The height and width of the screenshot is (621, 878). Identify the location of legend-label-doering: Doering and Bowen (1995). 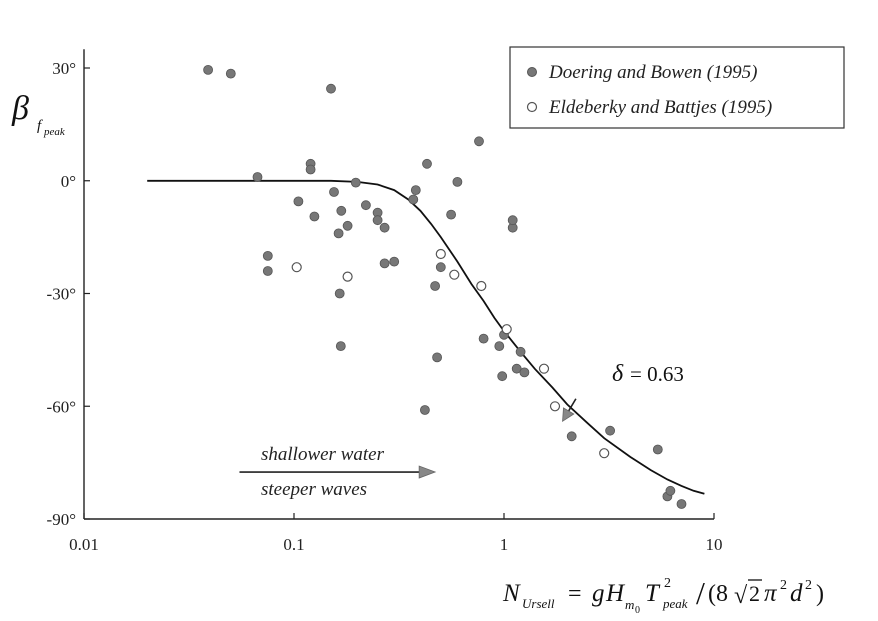
(652, 72).